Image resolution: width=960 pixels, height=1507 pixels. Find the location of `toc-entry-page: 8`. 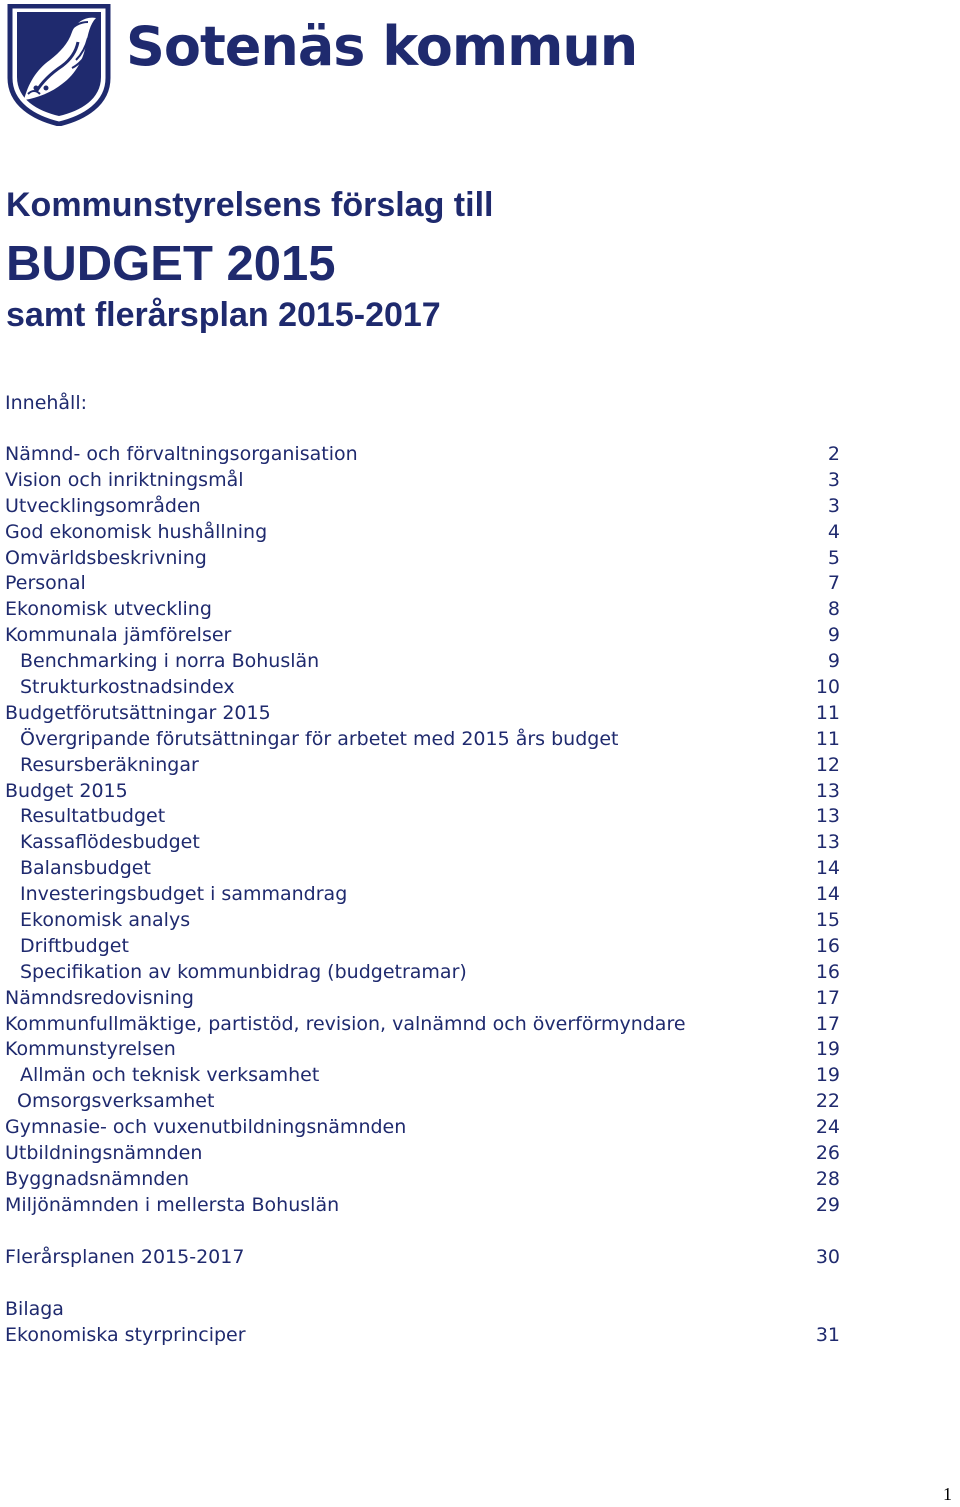

toc-entry-page: 8 is located at coordinates (833, 609).